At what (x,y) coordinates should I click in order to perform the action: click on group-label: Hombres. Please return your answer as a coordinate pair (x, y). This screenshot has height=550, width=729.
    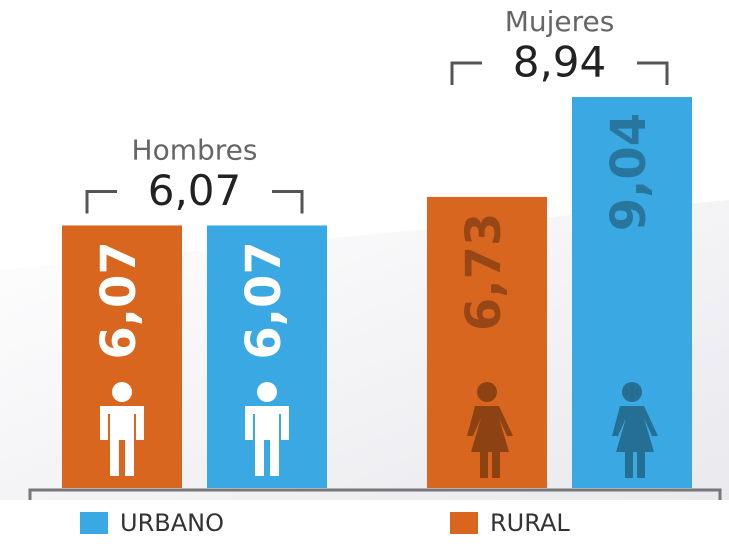
    Looking at the image, I should click on (195, 149).